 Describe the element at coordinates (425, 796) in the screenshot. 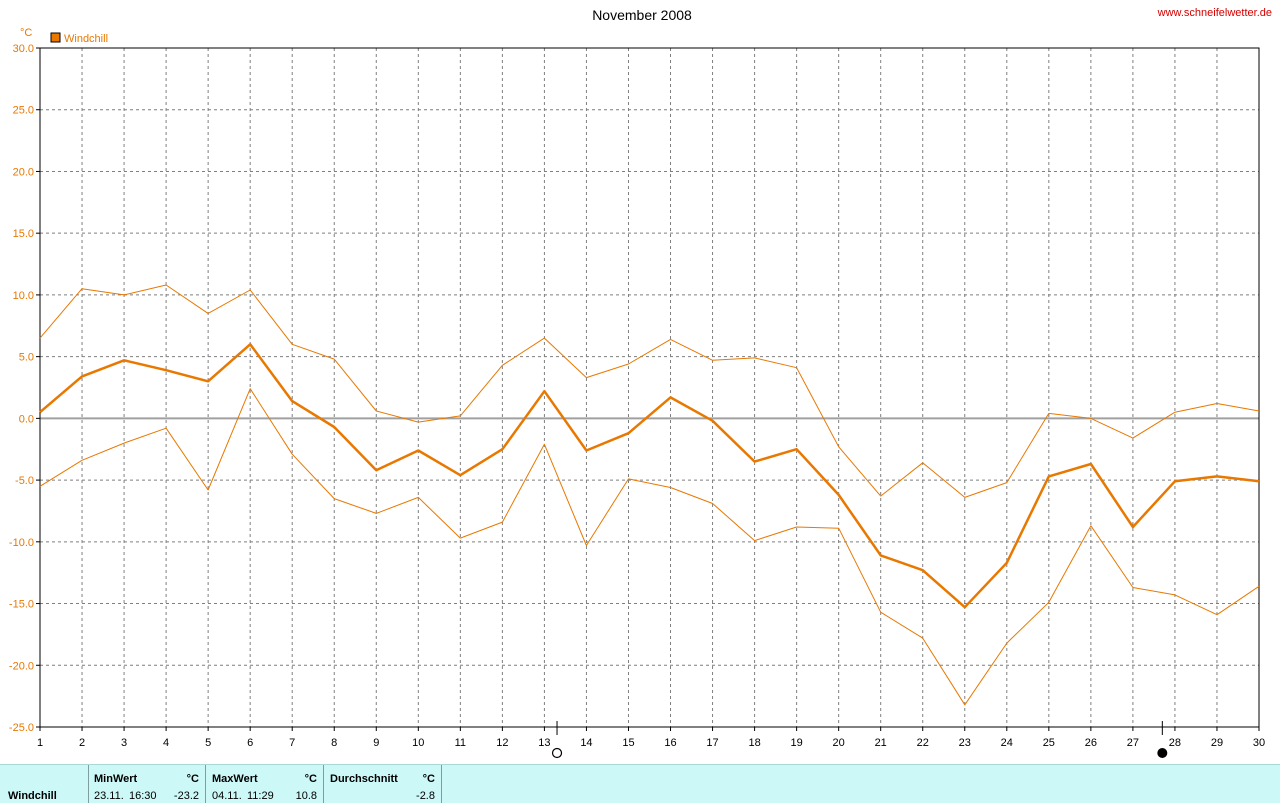

I see `avg-value: -2.8` at that location.